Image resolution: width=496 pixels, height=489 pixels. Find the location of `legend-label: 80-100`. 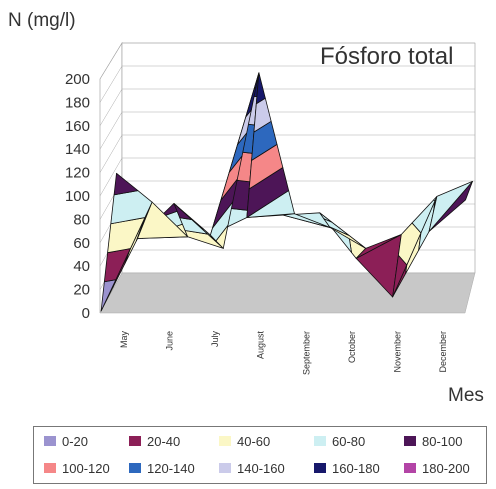

legend-label: 80-100 is located at coordinates (442, 441).